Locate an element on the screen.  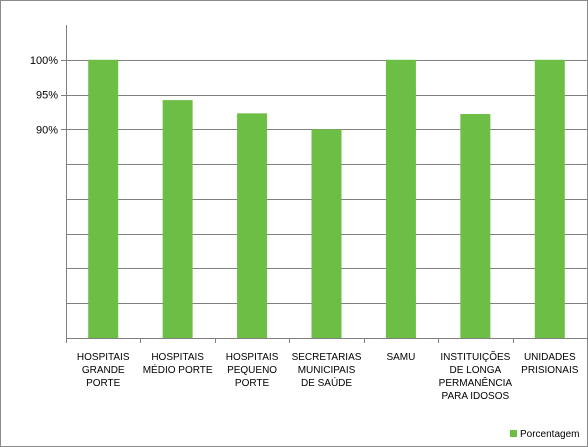
x-tick-label: DE LONGA is located at coordinates (476, 370).